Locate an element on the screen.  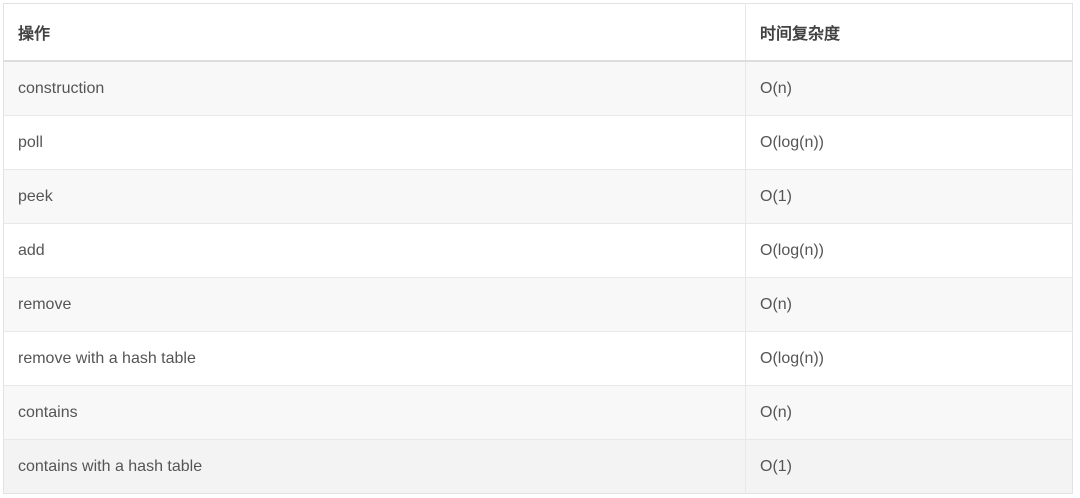
table-row: poll O(log(n)) is located at coordinates (538, 142).